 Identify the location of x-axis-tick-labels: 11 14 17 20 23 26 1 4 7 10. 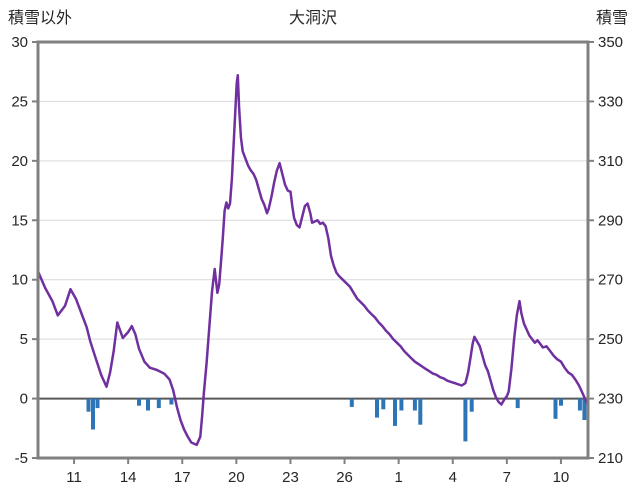
(317, 477).